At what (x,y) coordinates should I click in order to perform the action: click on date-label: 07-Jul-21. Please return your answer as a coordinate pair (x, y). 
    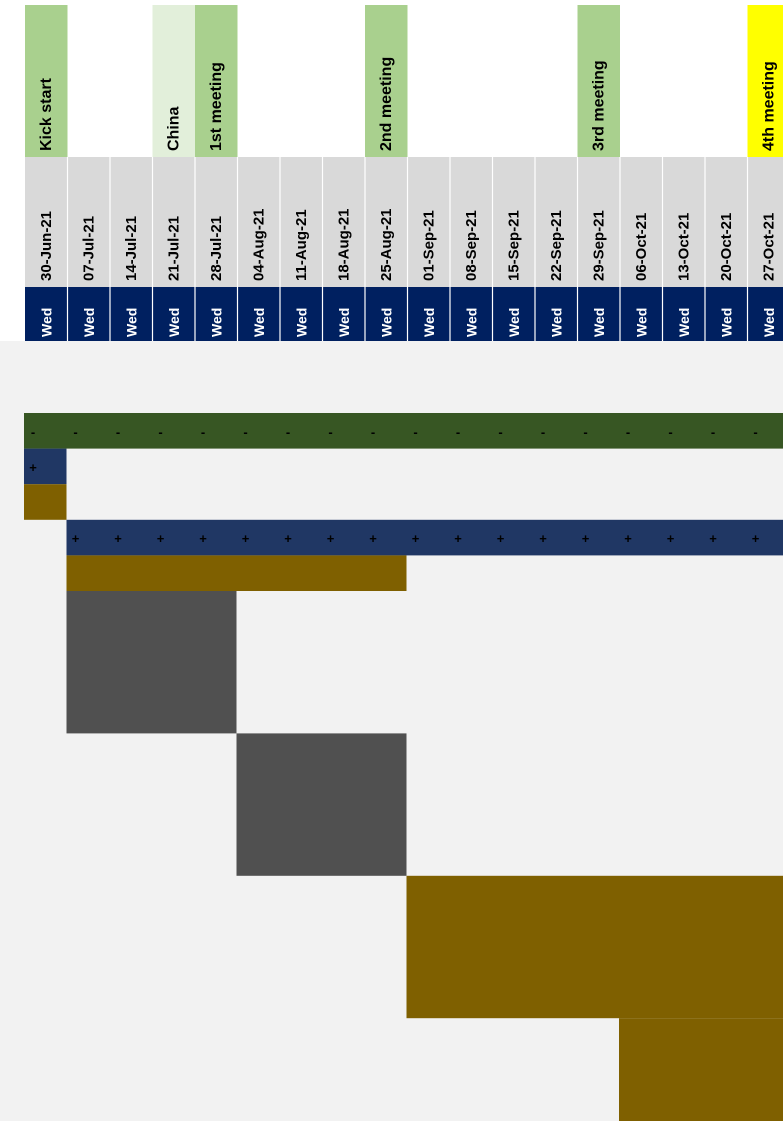
    Looking at the image, I should click on (88, 248).